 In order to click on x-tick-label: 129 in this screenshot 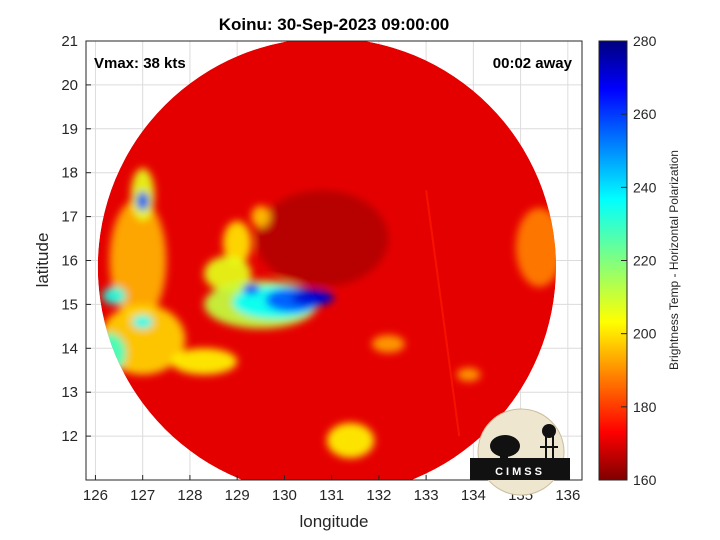, I will do `click(237, 495)`.